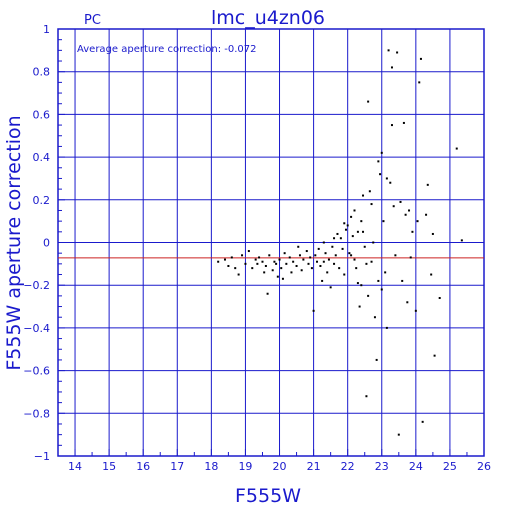 Image resolution: width=512 pixels, height=512 pixels. What do you see at coordinates (245, 466) in the screenshot?
I see `x-tick-label: 19` at bounding box center [245, 466].